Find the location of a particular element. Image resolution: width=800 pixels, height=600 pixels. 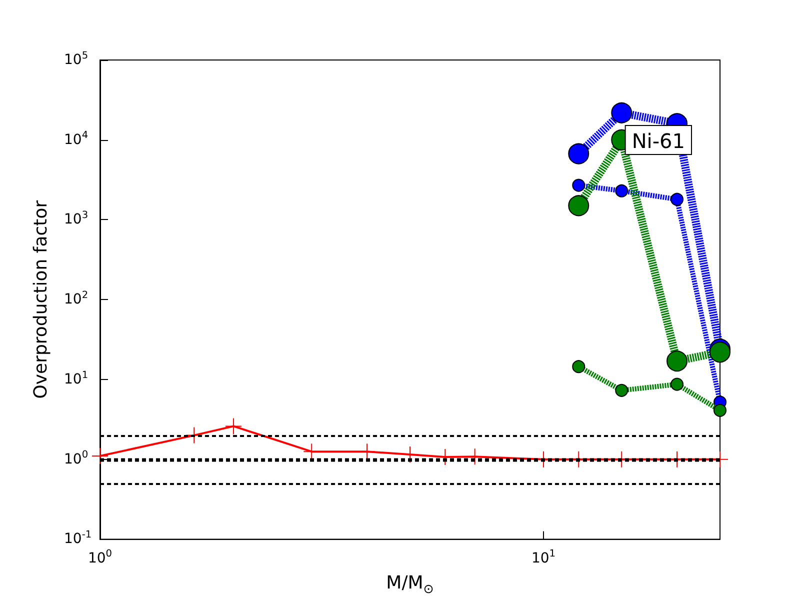

x-axis-title: M/M⊙ is located at coordinates (410, 584).